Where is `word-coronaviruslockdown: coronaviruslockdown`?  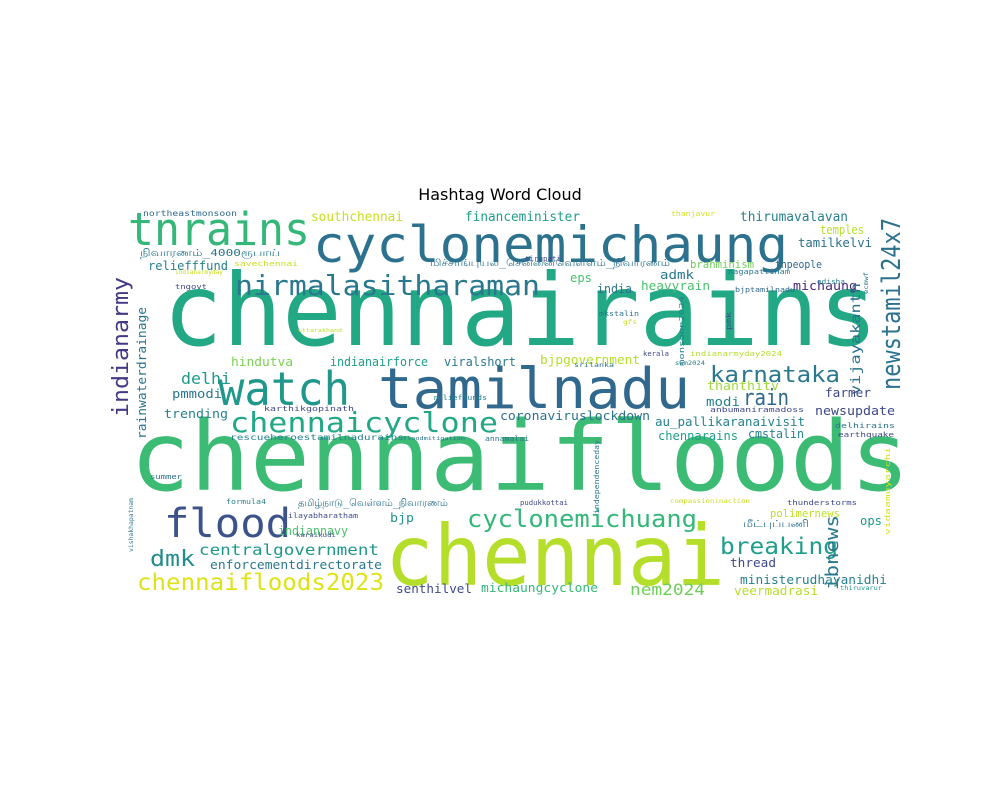 word-coronaviruslockdown: coronaviruslockdown is located at coordinates (575, 416).